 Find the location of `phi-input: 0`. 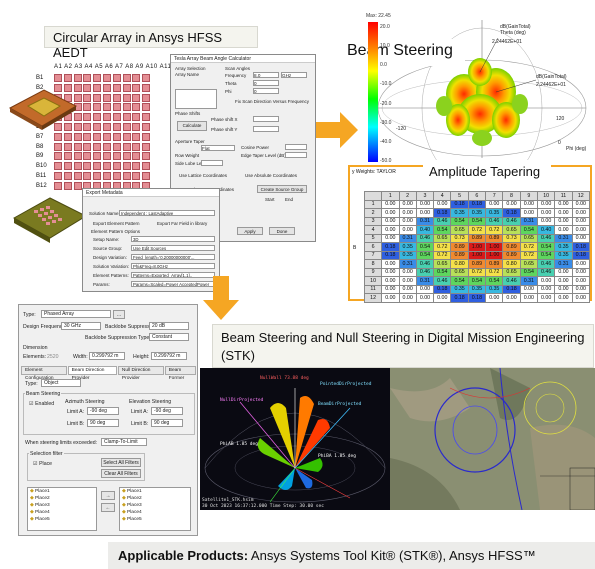

phi-input: 0 is located at coordinates (266, 91).